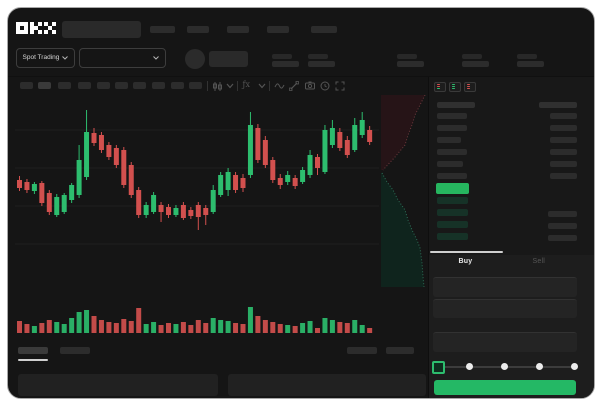 Image resolution: width=603 pixels, height=405 pixels. What do you see at coordinates (466, 251) in the screenshot?
I see `buy-tab-underline` at bounding box center [466, 251].